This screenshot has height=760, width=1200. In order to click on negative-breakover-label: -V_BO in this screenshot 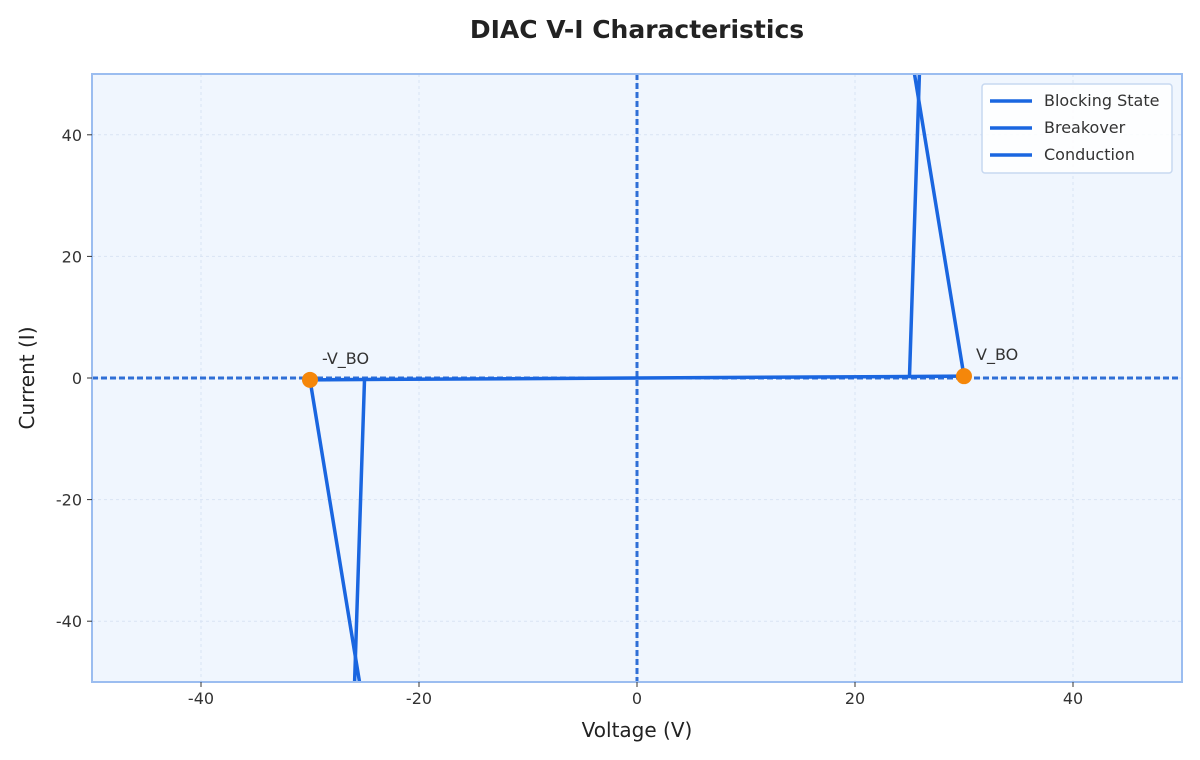, I will do `click(345, 359)`.